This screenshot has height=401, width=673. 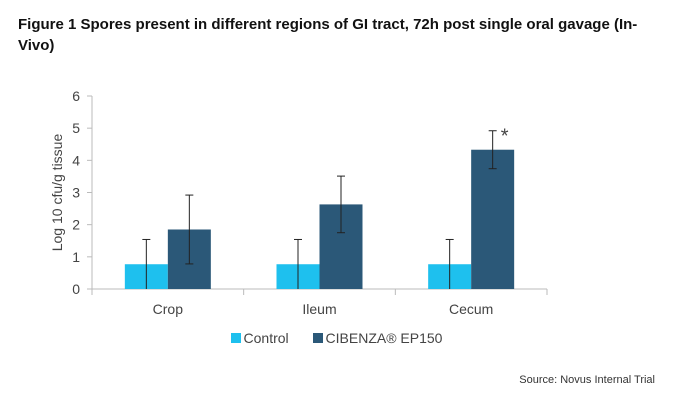 What do you see at coordinates (76, 257) in the screenshot?
I see `y-tick-label: 1` at bounding box center [76, 257].